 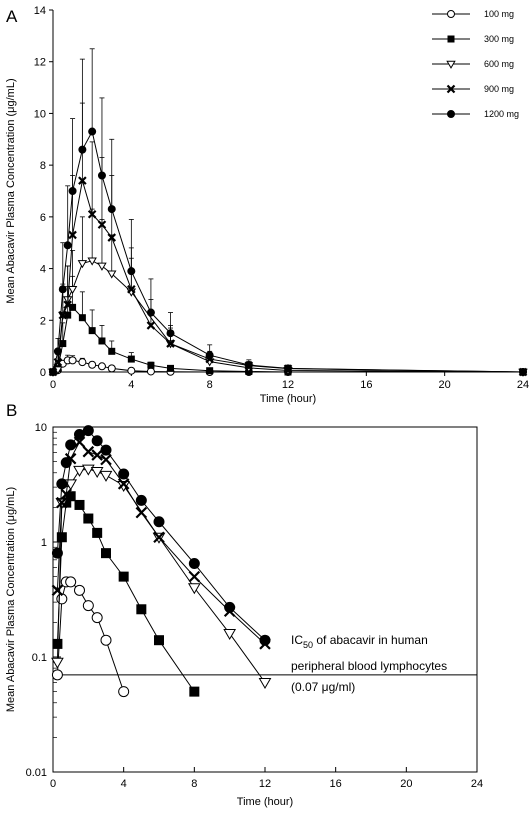 I want to click on ic50-label-line3: (0.07 μg/ml), so click(x=323, y=687).